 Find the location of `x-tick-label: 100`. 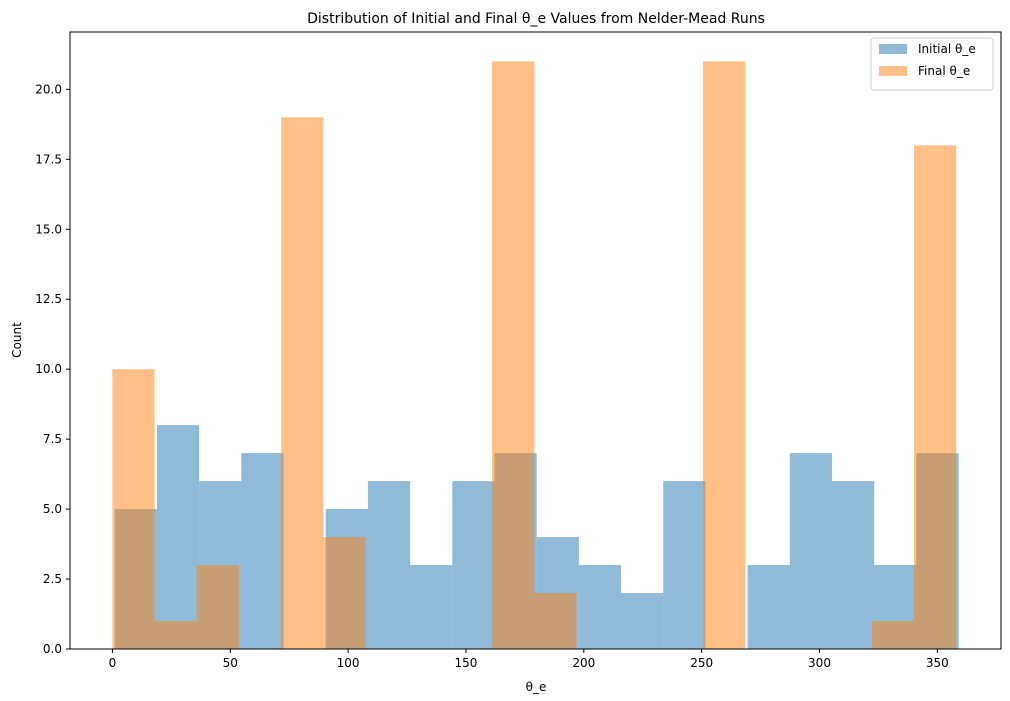

x-tick-label: 100 is located at coordinates (348, 663).